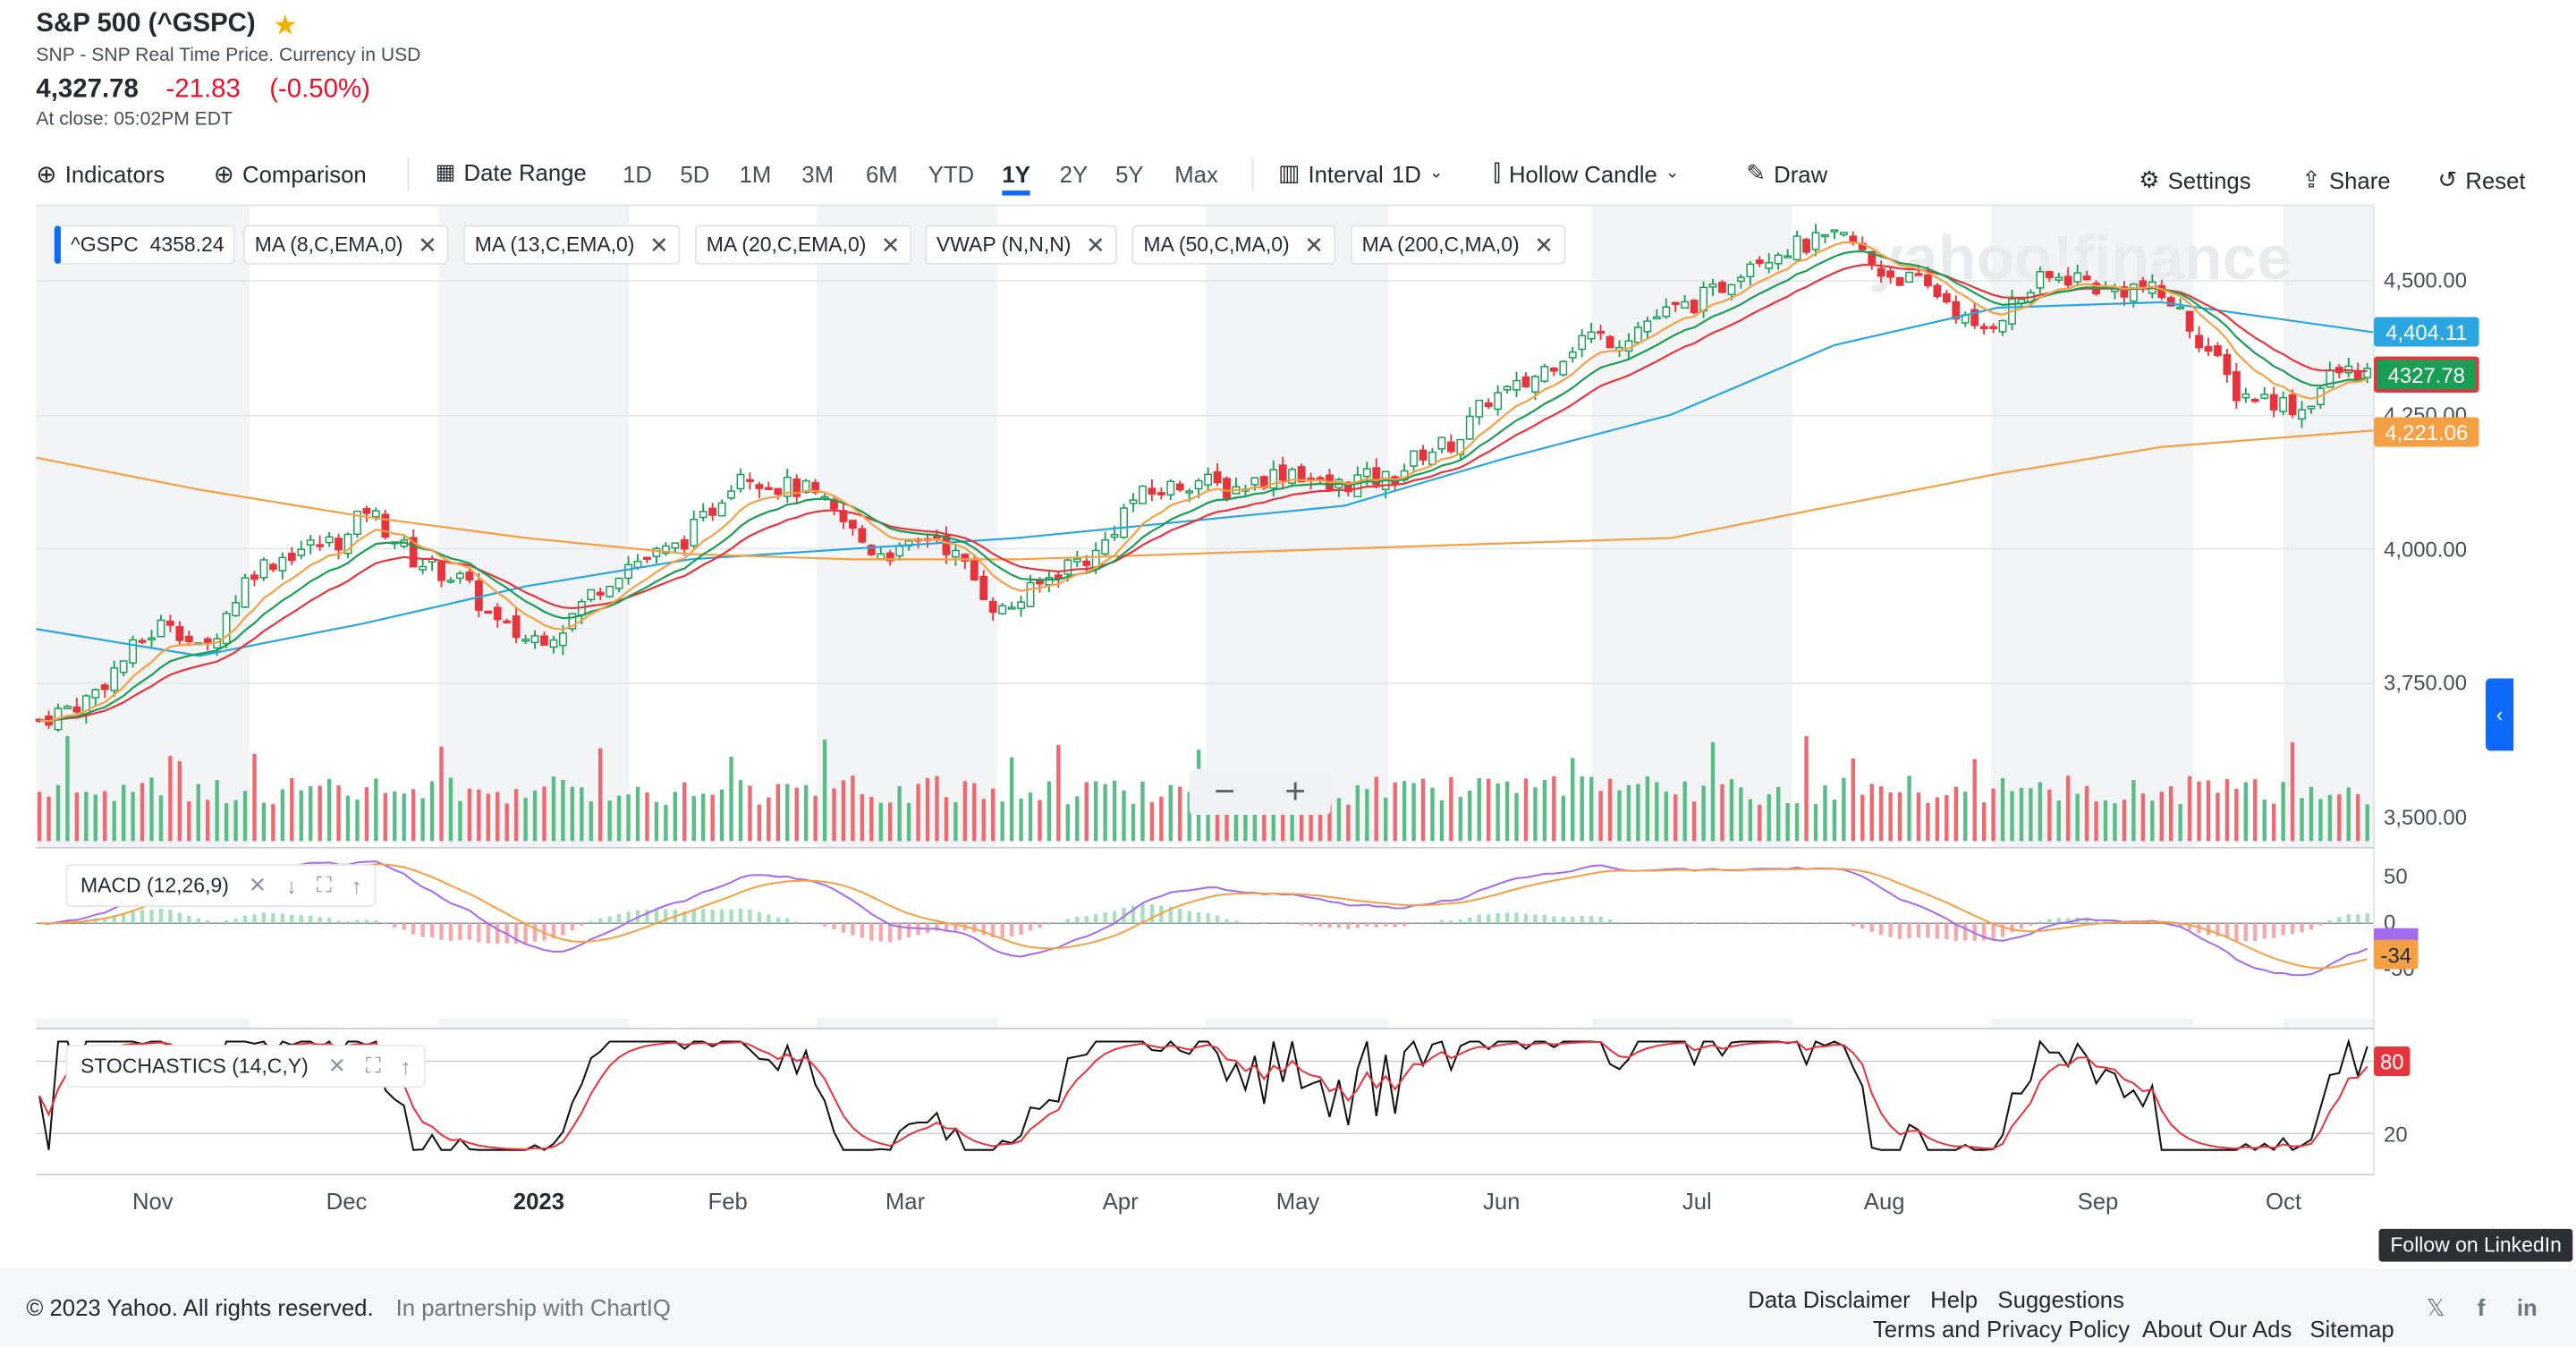  What do you see at coordinates (1346, 173) in the screenshot?
I see `interval-label: Interval` at bounding box center [1346, 173].